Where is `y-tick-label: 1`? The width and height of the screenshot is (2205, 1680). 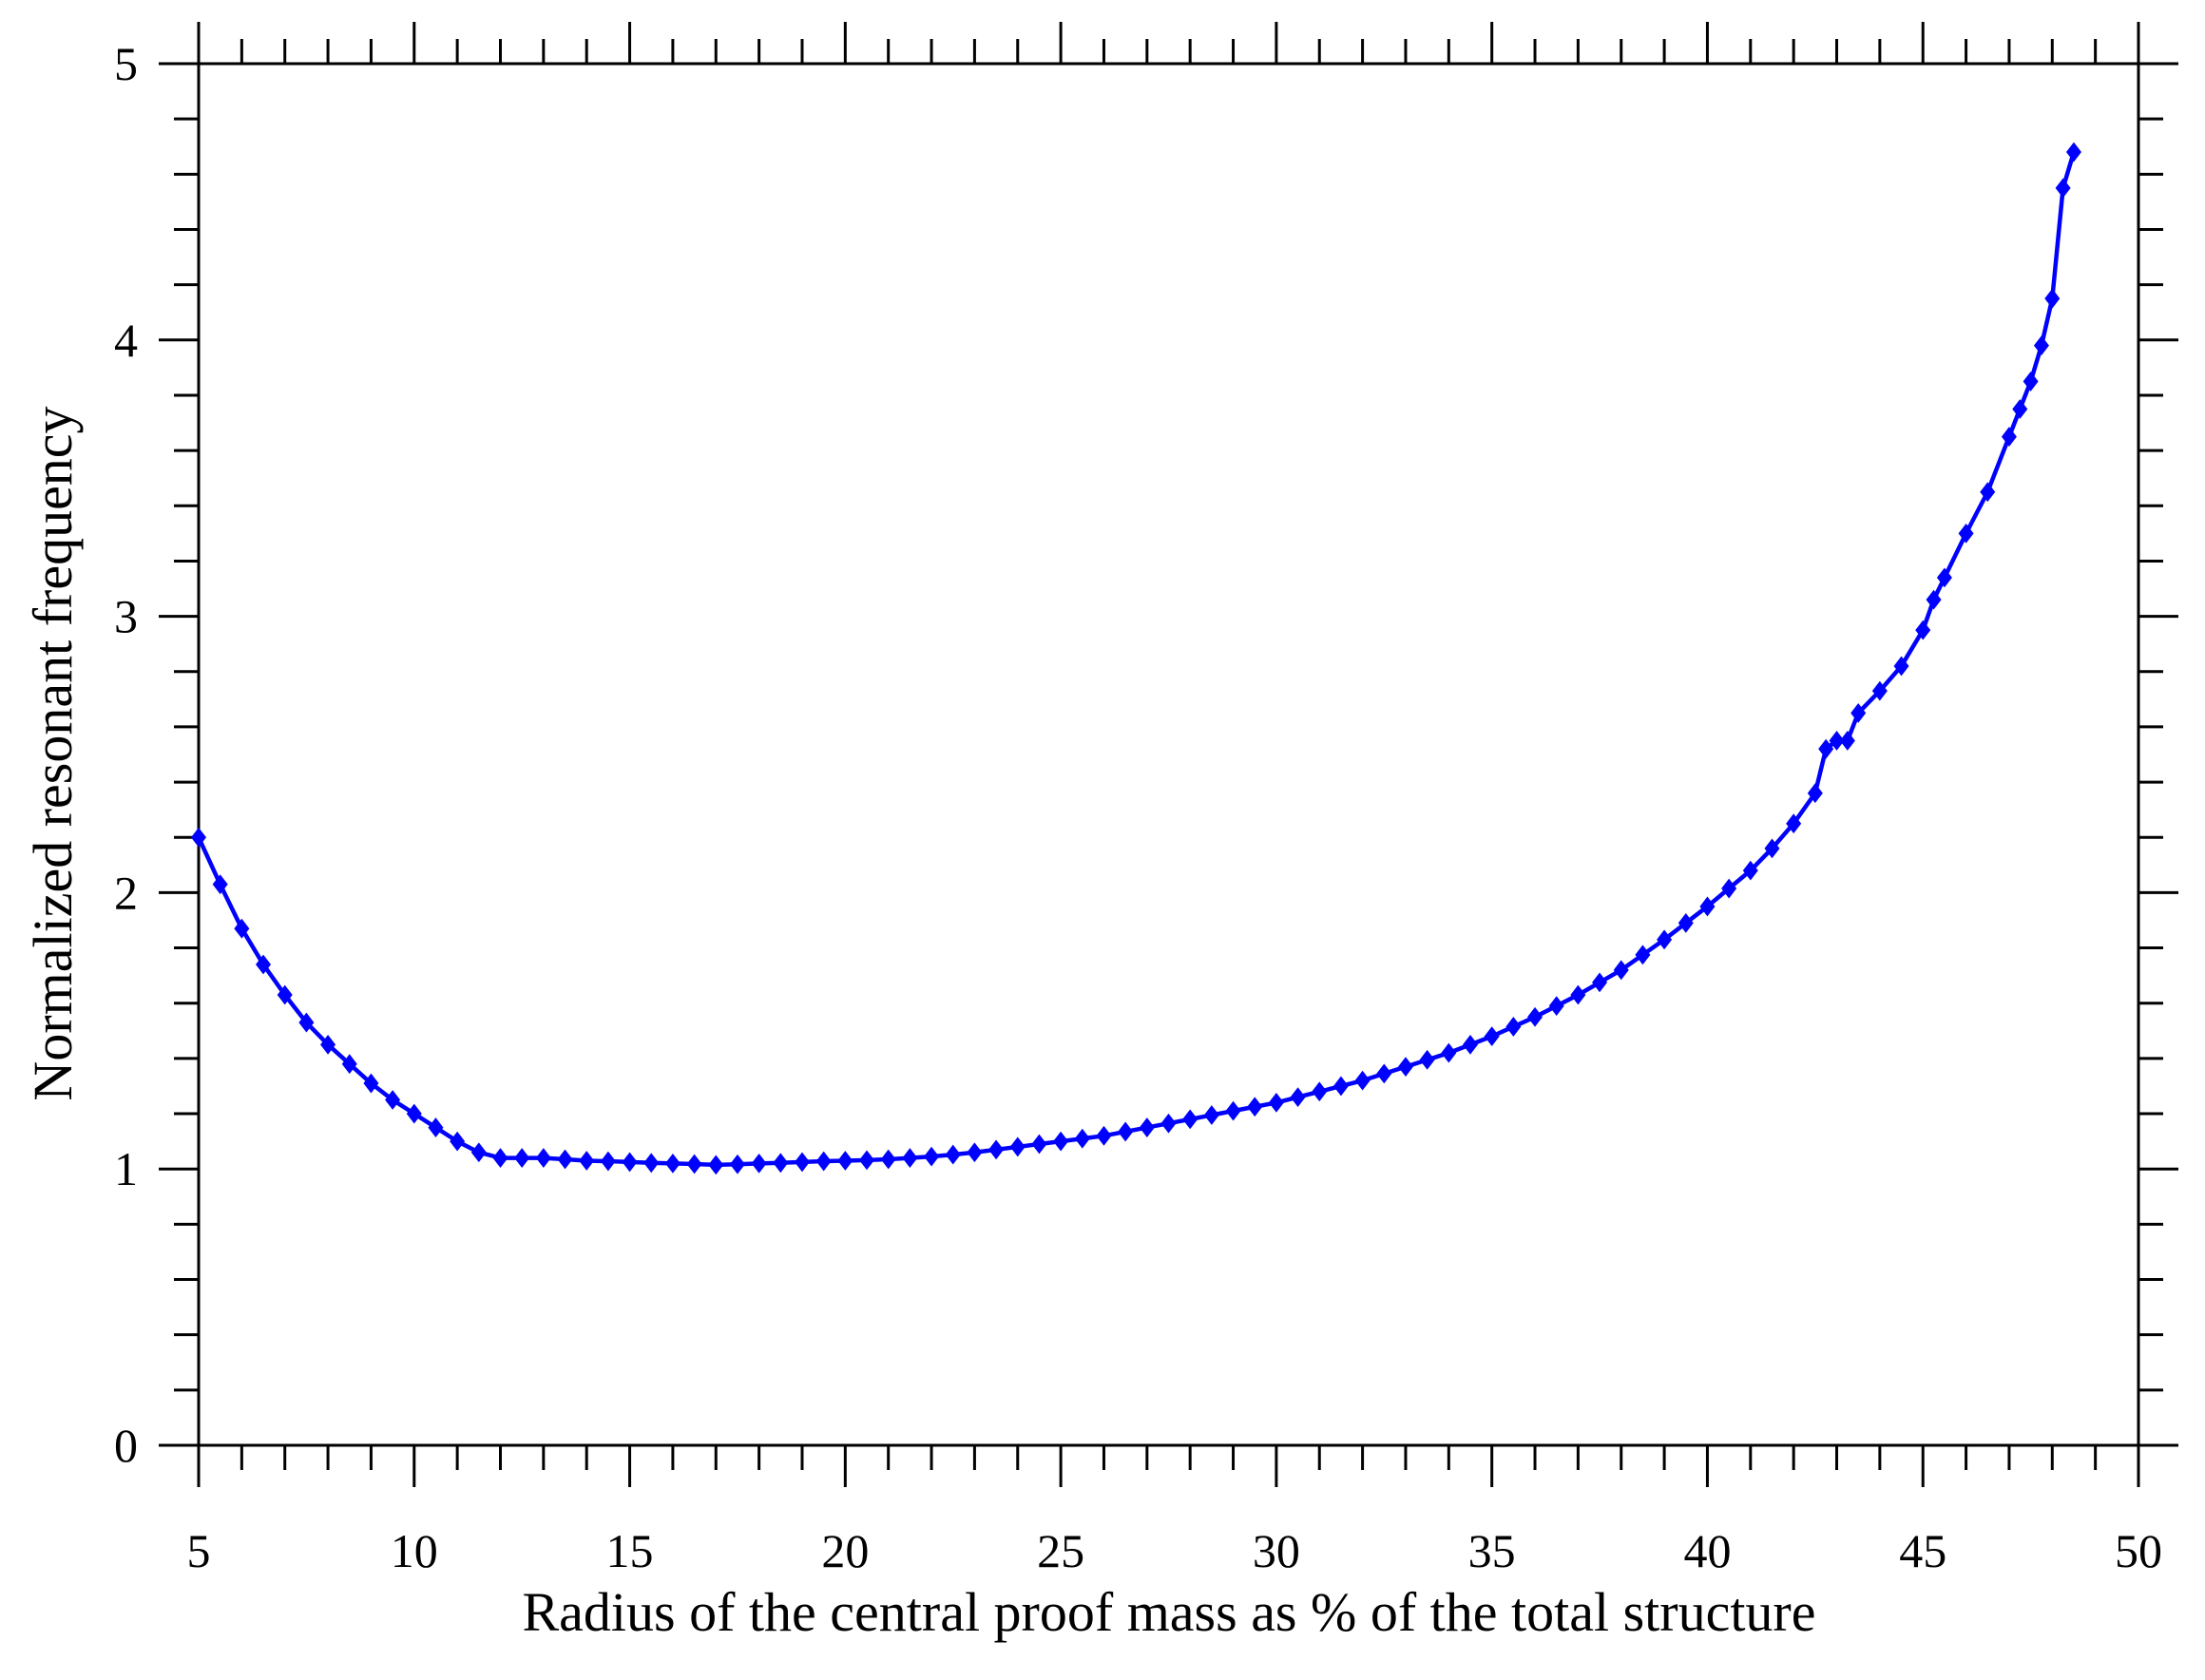 y-tick-label: 1 is located at coordinates (126, 1168).